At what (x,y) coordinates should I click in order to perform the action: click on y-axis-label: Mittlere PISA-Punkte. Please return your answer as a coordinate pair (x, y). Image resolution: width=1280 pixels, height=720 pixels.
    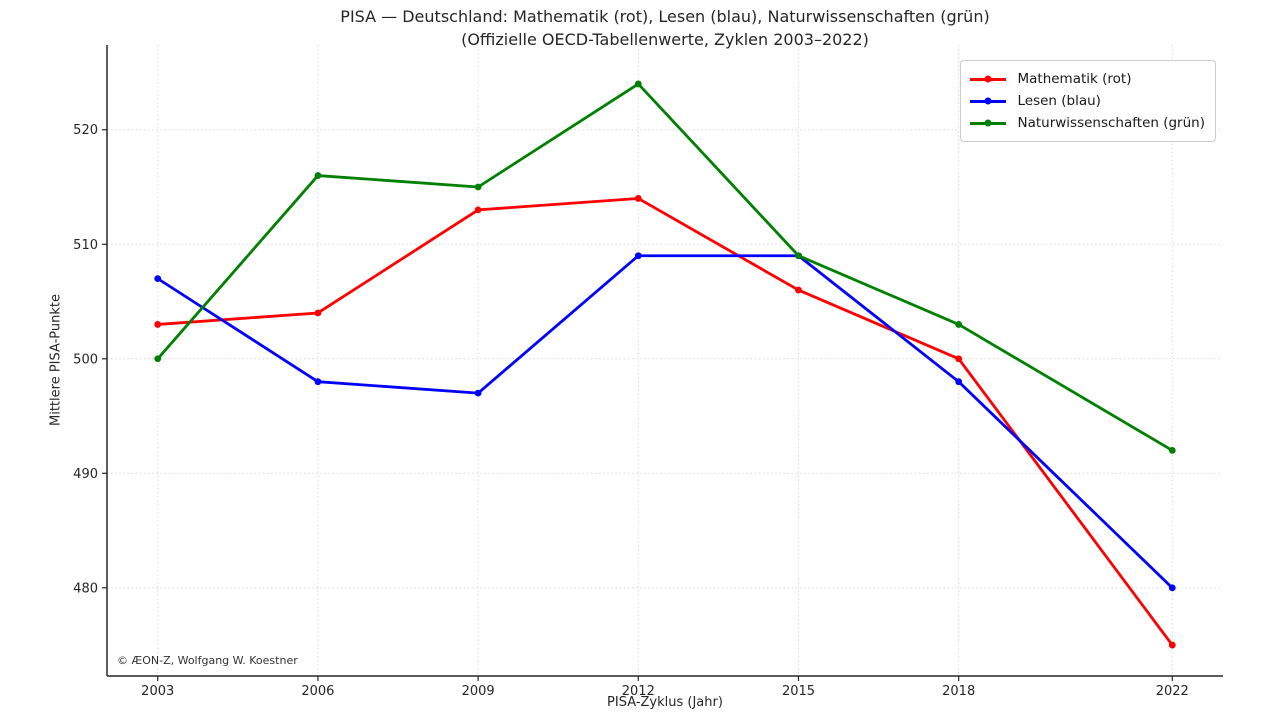
    Looking at the image, I should click on (56, 360).